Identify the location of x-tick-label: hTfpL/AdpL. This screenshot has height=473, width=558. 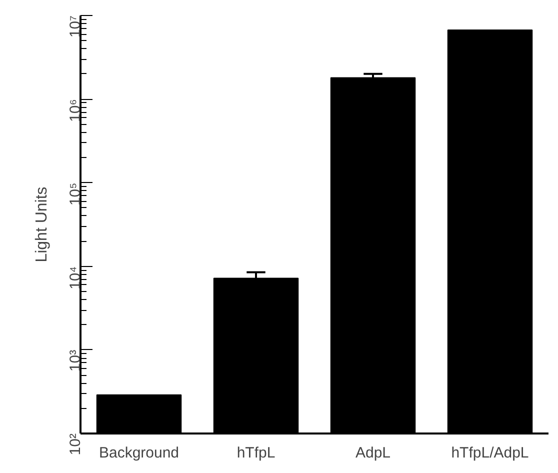
(490, 453).